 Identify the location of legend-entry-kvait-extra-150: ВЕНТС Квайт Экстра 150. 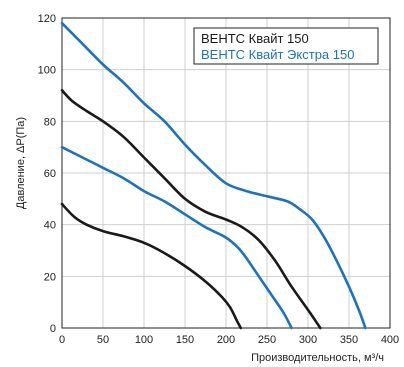
(277, 54).